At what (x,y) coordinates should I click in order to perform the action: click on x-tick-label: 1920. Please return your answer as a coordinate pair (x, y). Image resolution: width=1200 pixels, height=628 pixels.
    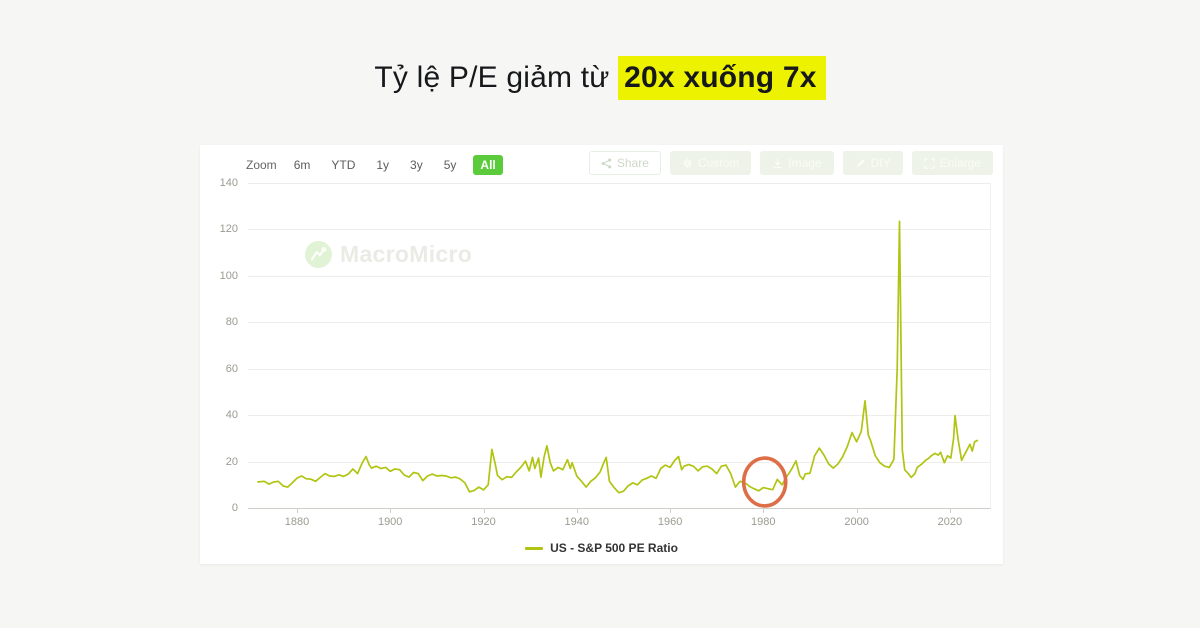
    Looking at the image, I should click on (483, 522).